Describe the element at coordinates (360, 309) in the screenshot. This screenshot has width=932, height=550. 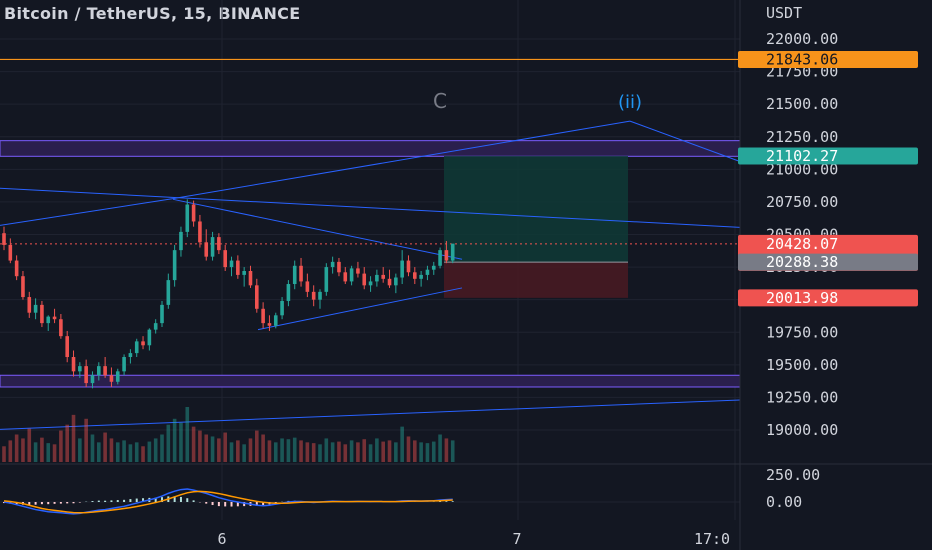
I see `wedge-line-bottom` at that location.